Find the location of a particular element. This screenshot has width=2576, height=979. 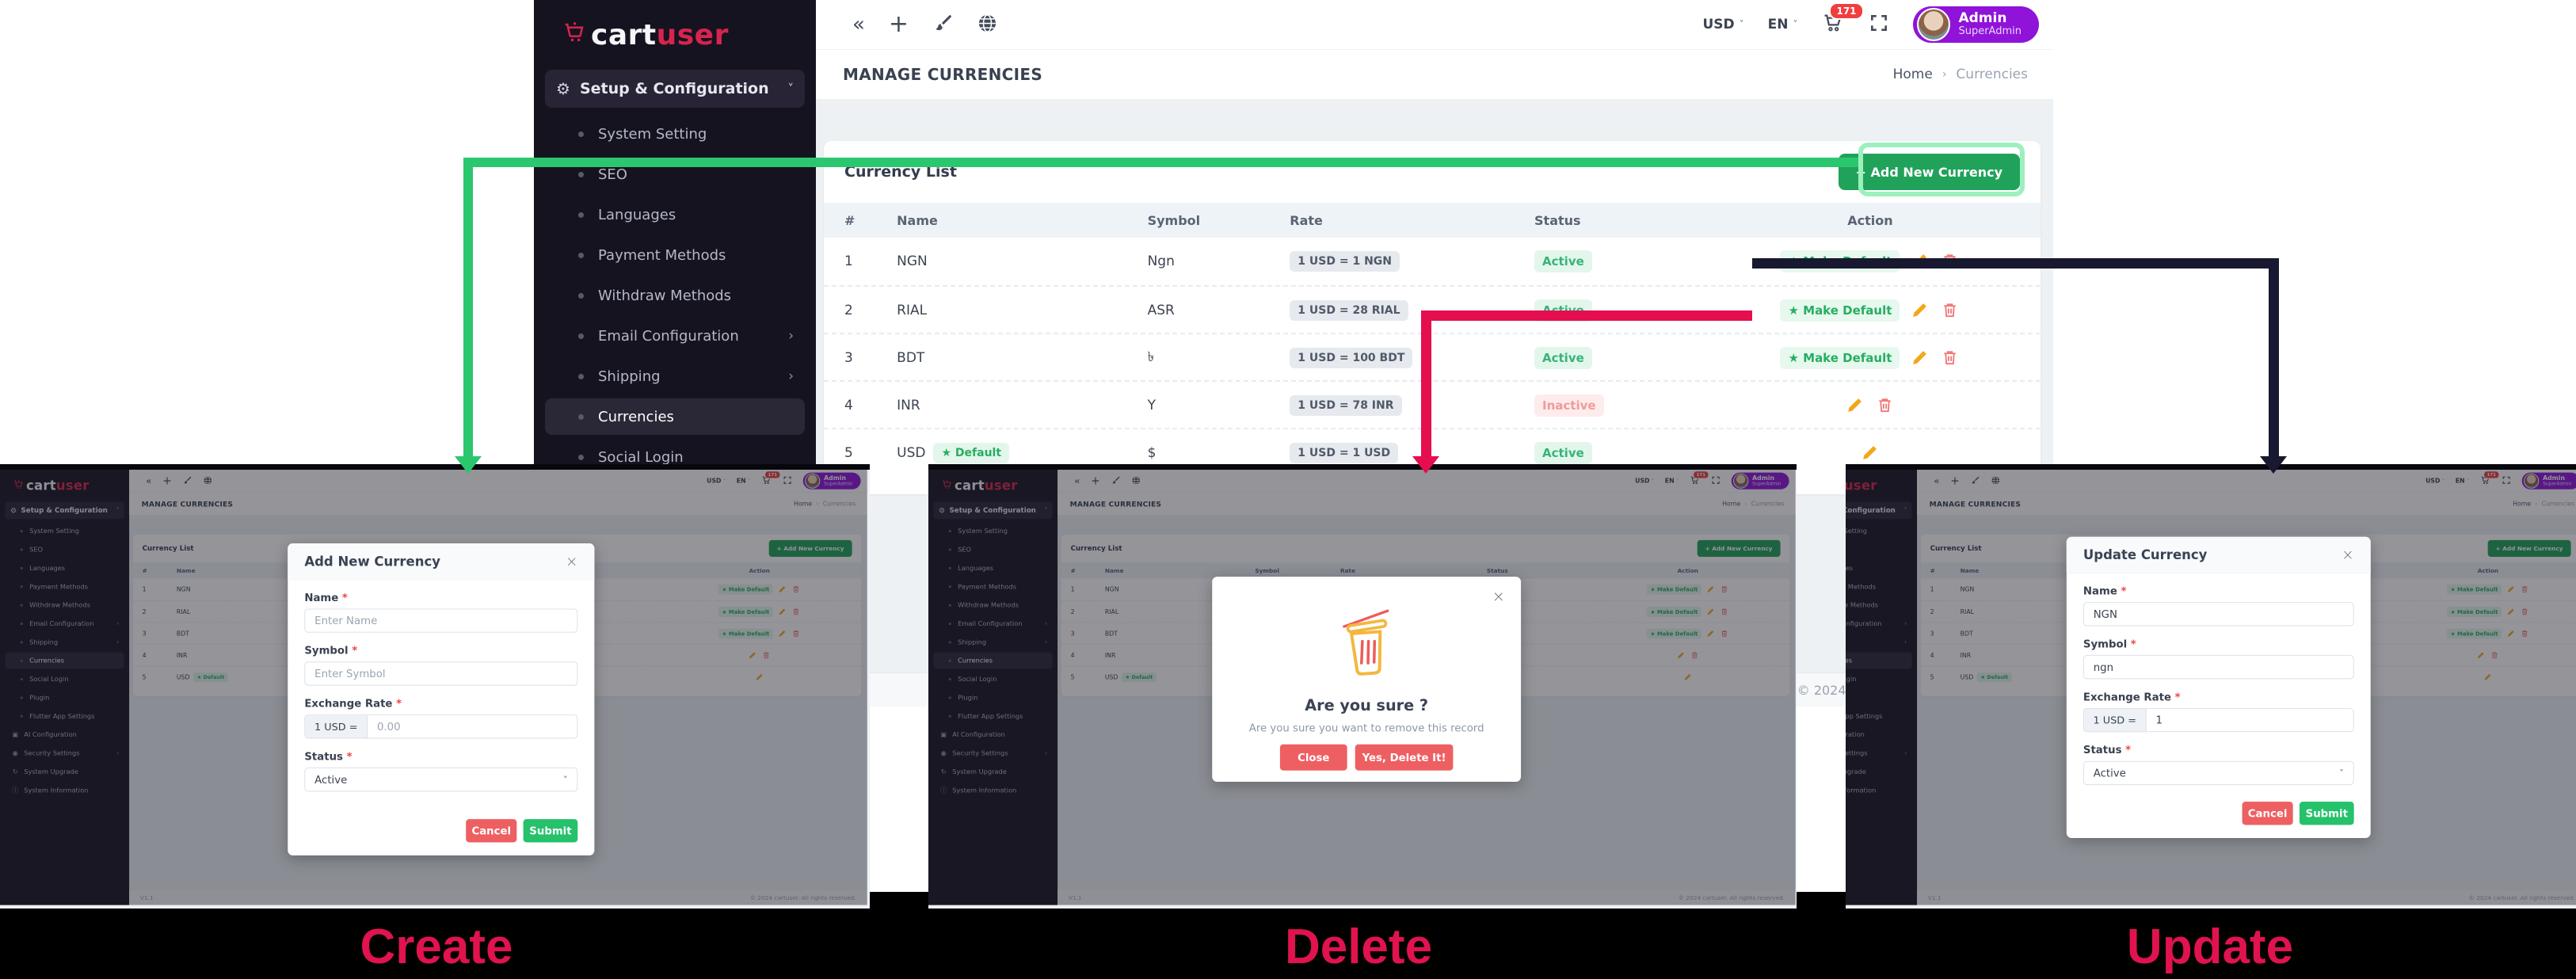

symbol-field: Enter Symbol is located at coordinates (441, 674).